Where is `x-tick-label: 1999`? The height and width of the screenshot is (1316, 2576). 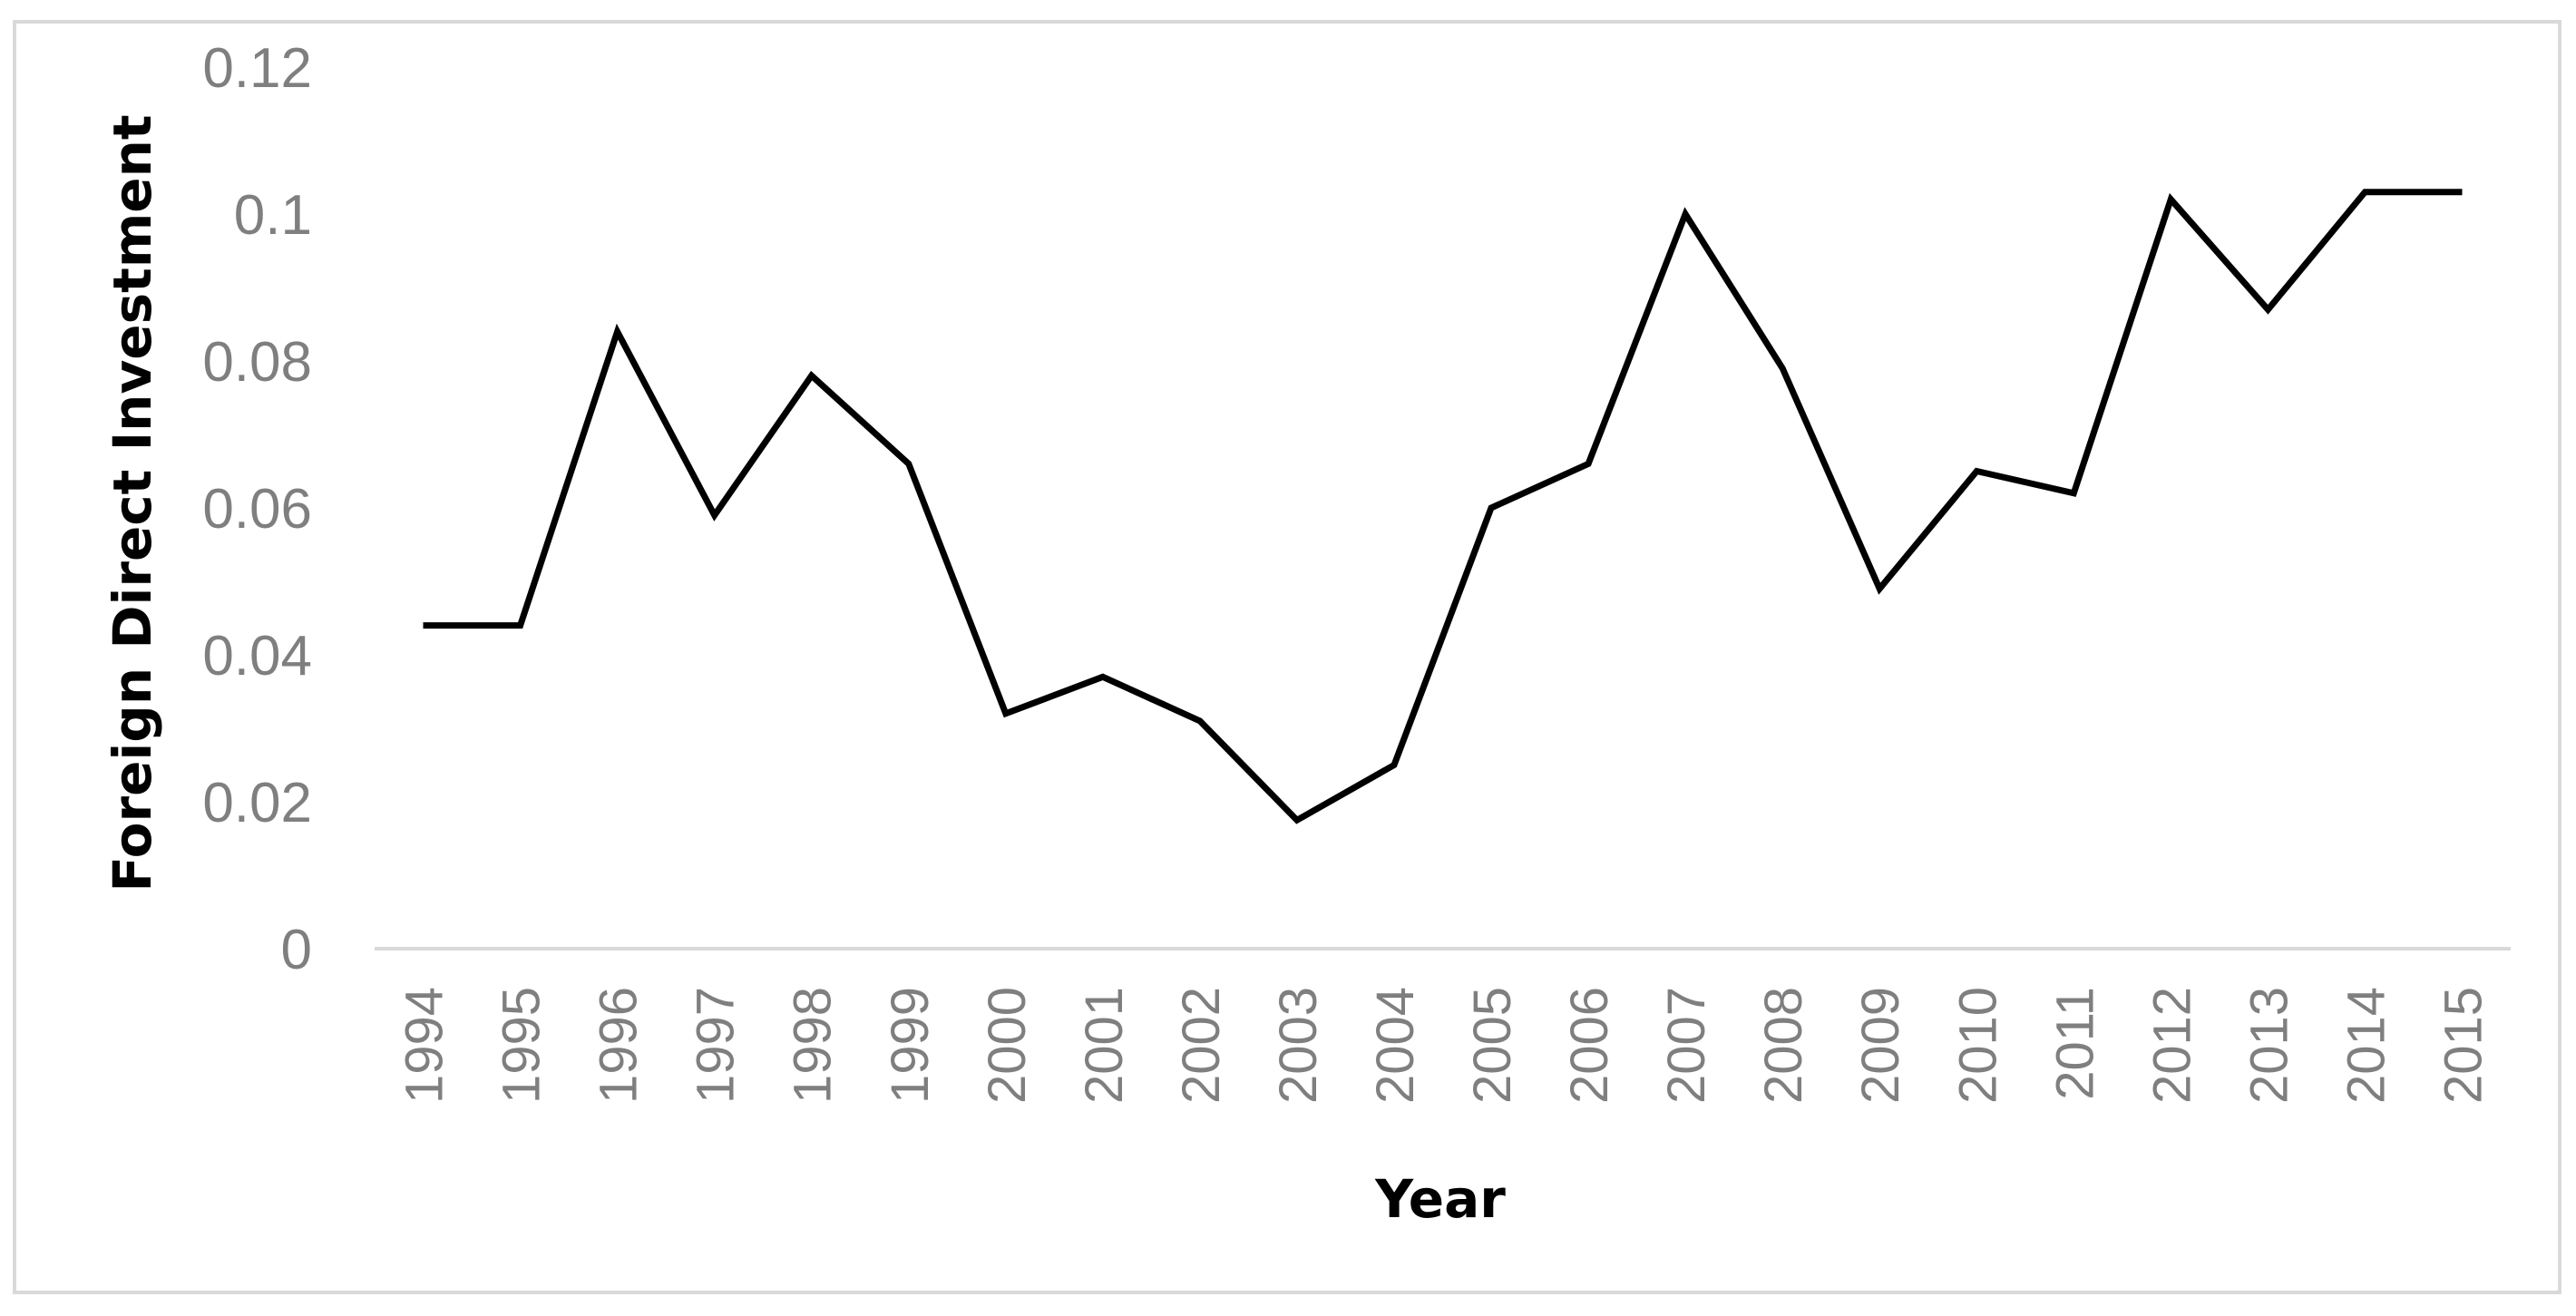
x-tick-label: 1999 is located at coordinates (910, 1045).